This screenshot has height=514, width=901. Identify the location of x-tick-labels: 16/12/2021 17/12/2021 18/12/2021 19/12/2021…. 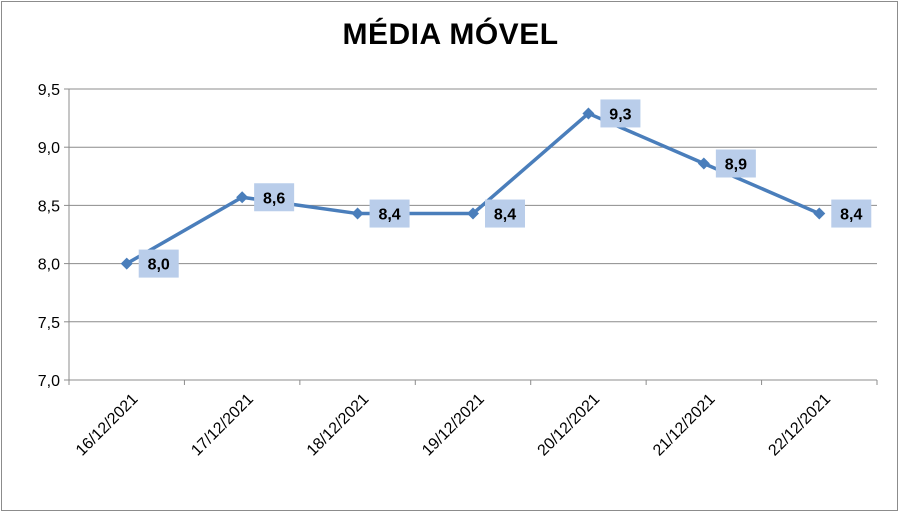
(453, 425).